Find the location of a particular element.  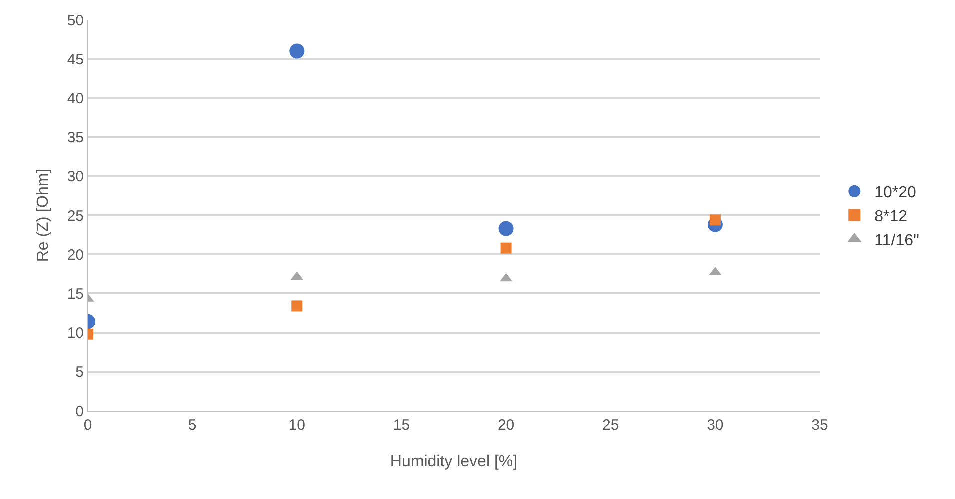

y-axis-title: Re (Z) [Ohm] is located at coordinates (43, 215).